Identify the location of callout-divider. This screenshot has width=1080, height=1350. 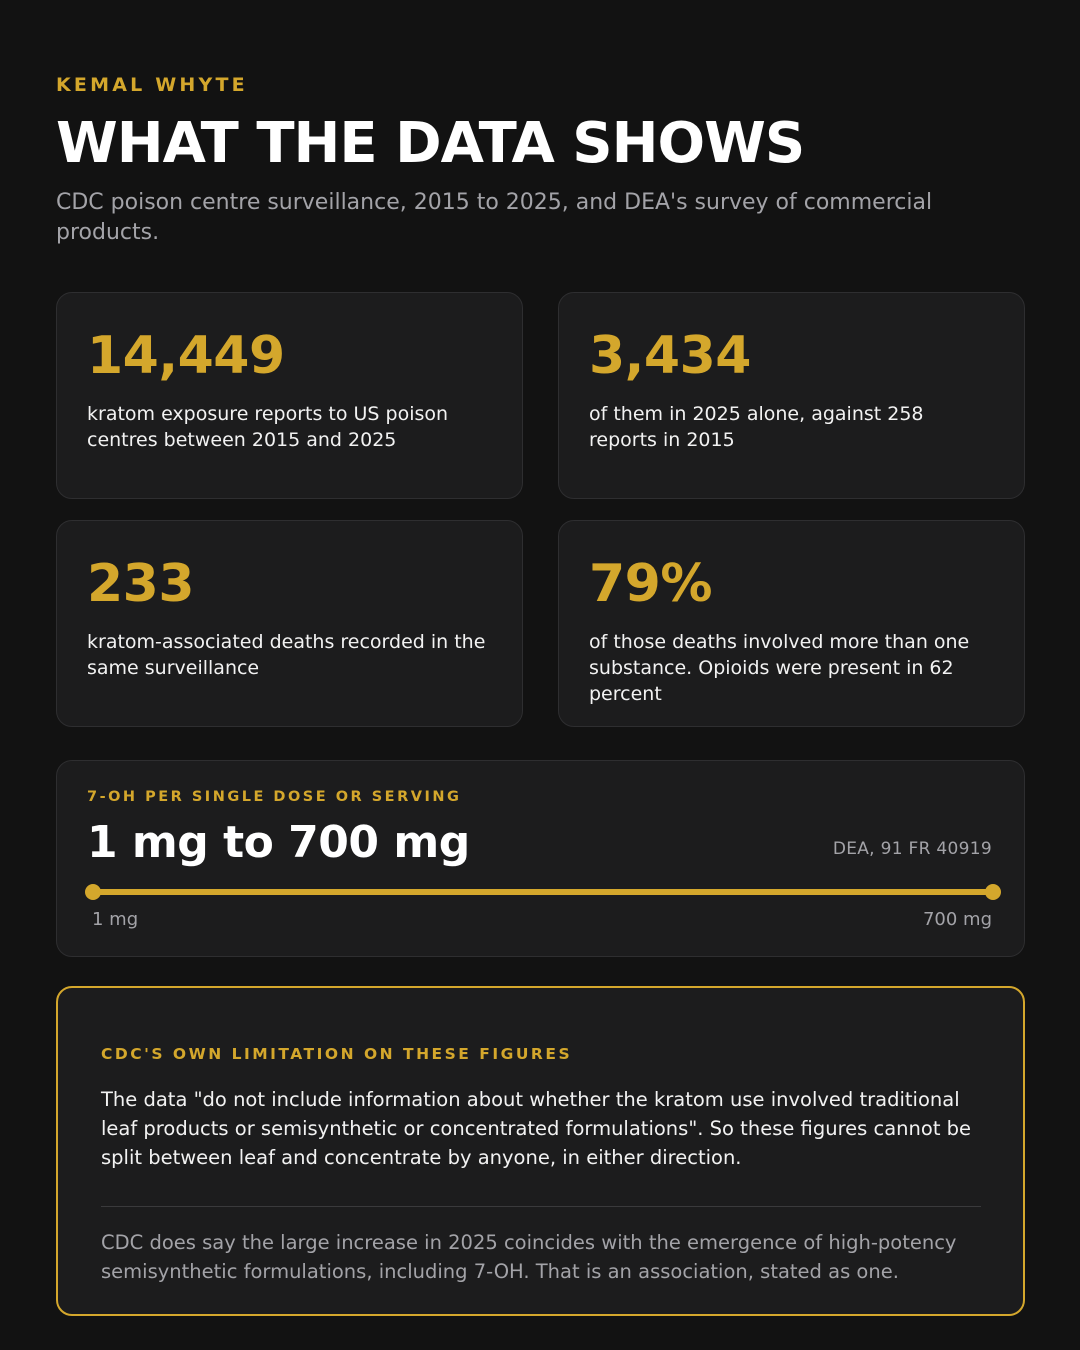
(541, 1206).